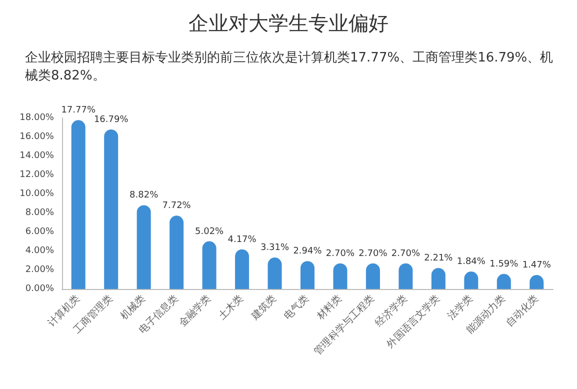 This screenshot has height=389, width=577. What do you see at coordinates (263, 307) in the screenshot?
I see `x-tick-label: 建筑类` at bounding box center [263, 307].